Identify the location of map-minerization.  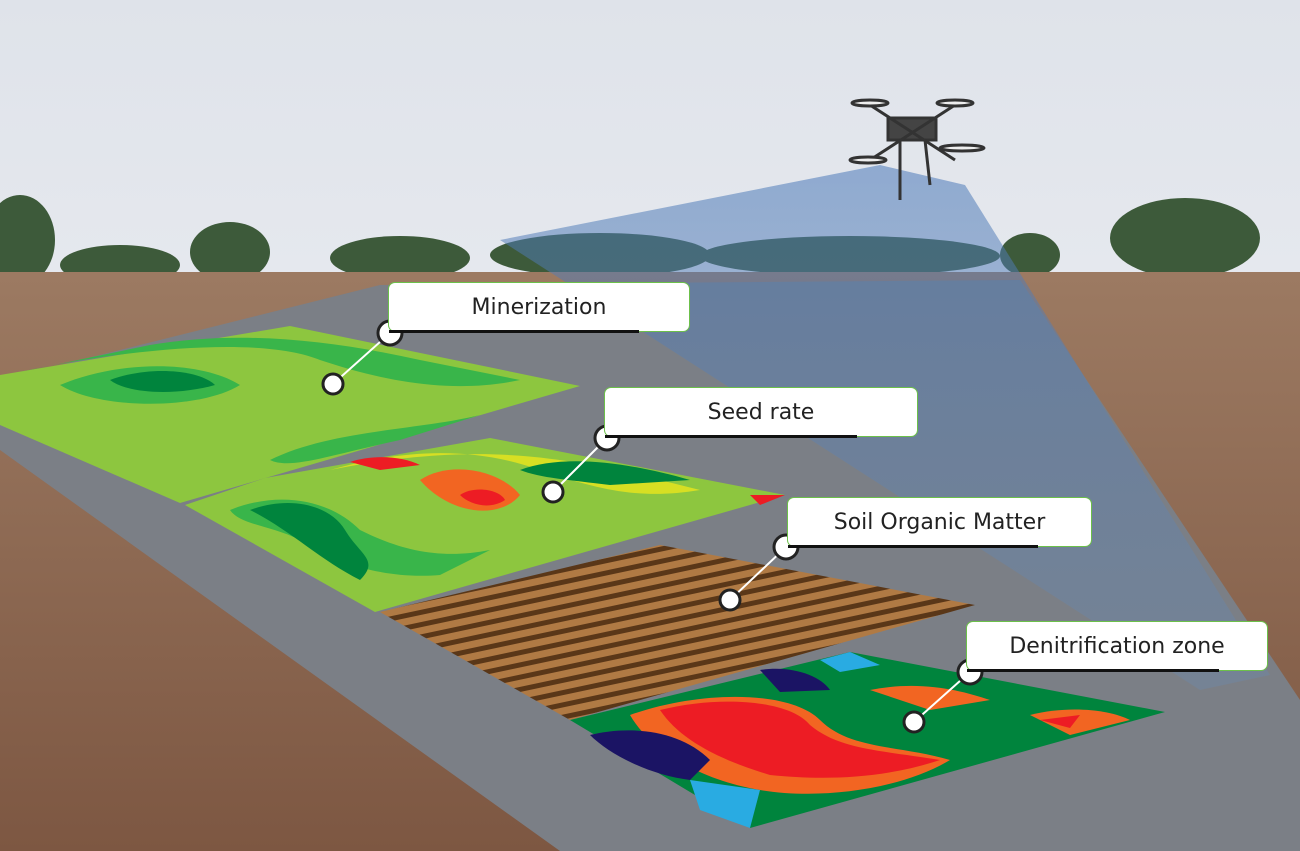
(290, 414).